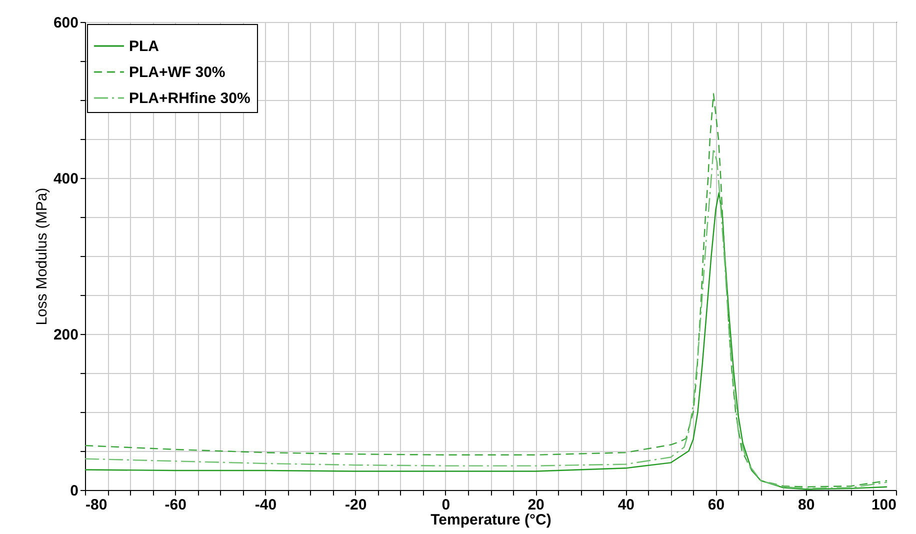 The height and width of the screenshot is (534, 916). Describe the element at coordinates (175, 505) in the screenshot. I see `x-tick-label: -60` at that location.